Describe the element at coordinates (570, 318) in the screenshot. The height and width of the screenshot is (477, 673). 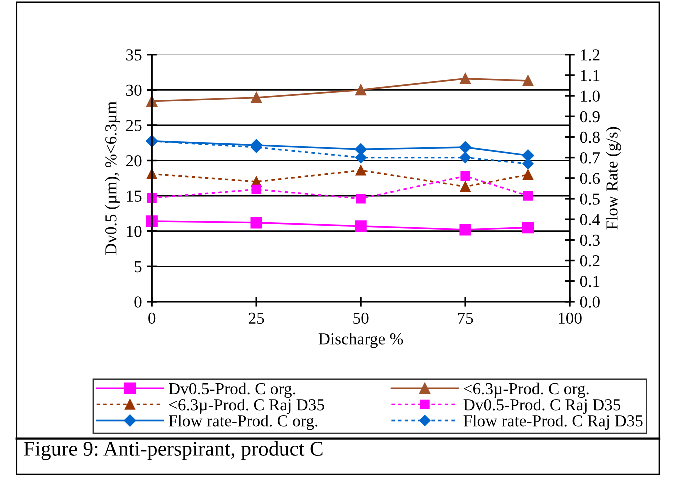
I see `x-tick-label: 100` at that location.